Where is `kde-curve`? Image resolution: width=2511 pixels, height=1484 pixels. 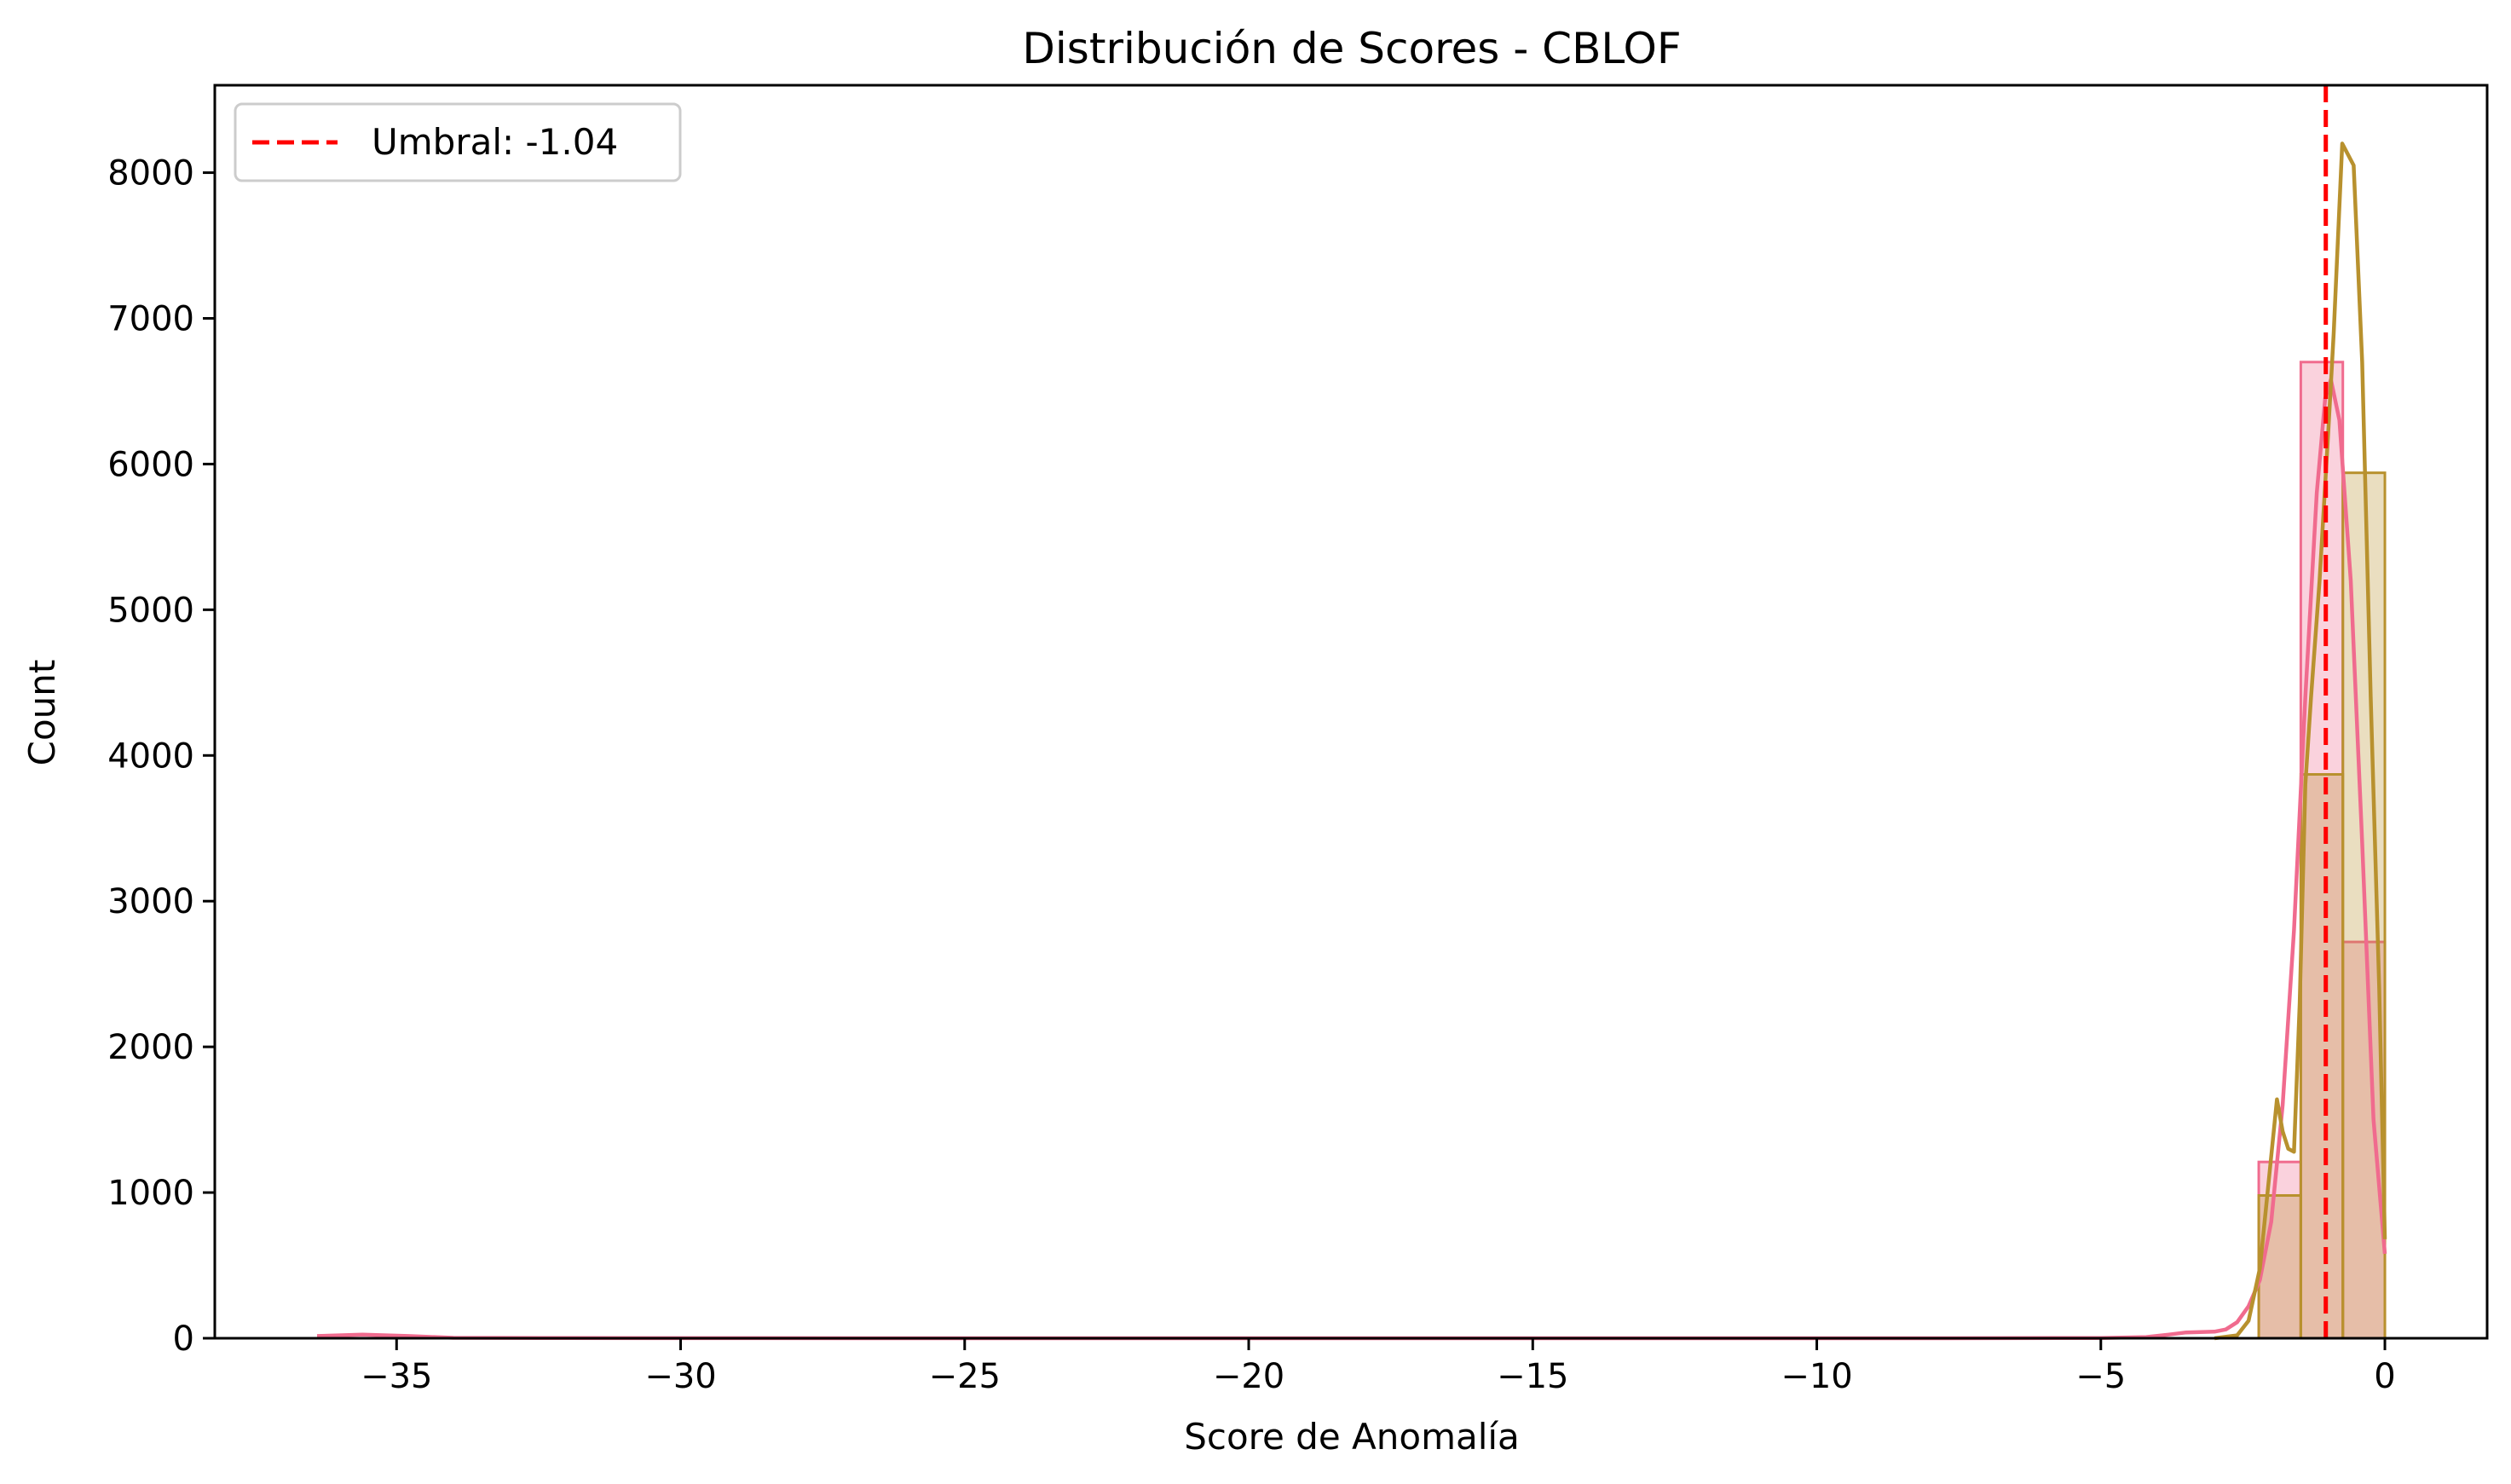 kde-curve is located at coordinates (2300, 741).